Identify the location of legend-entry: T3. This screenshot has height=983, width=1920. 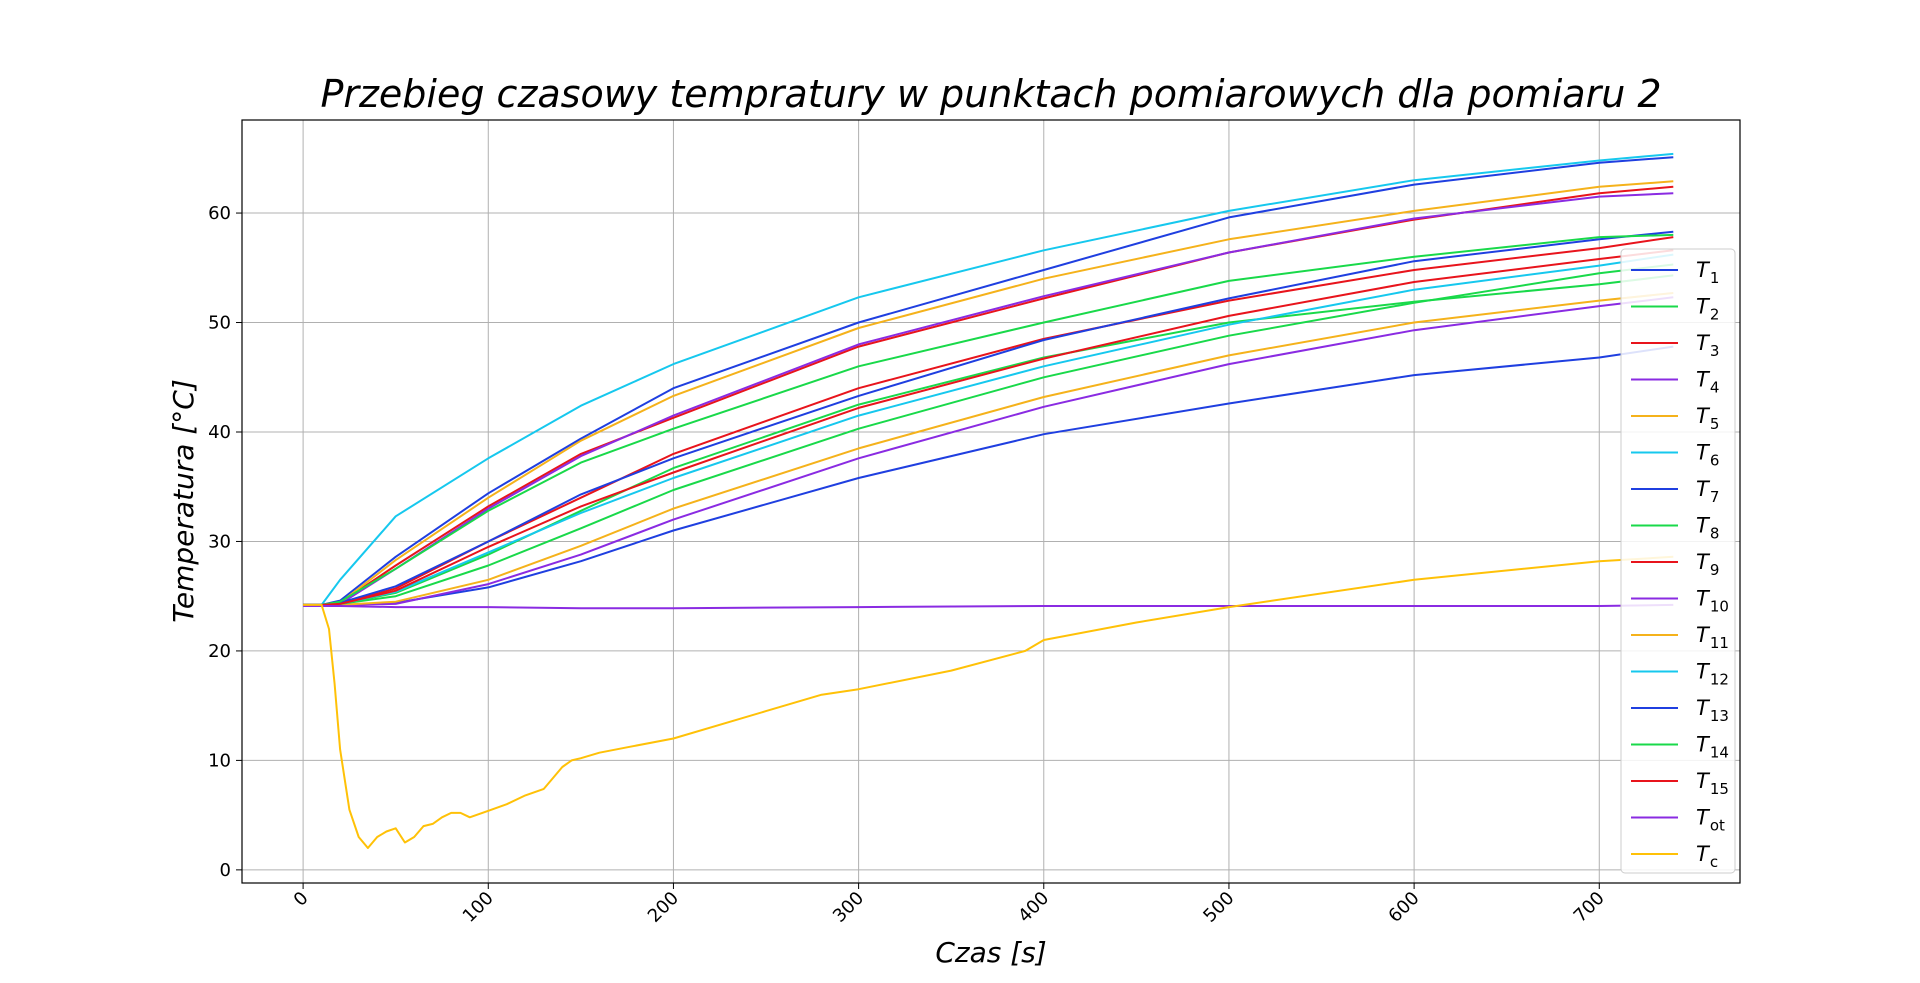
(1707, 345).